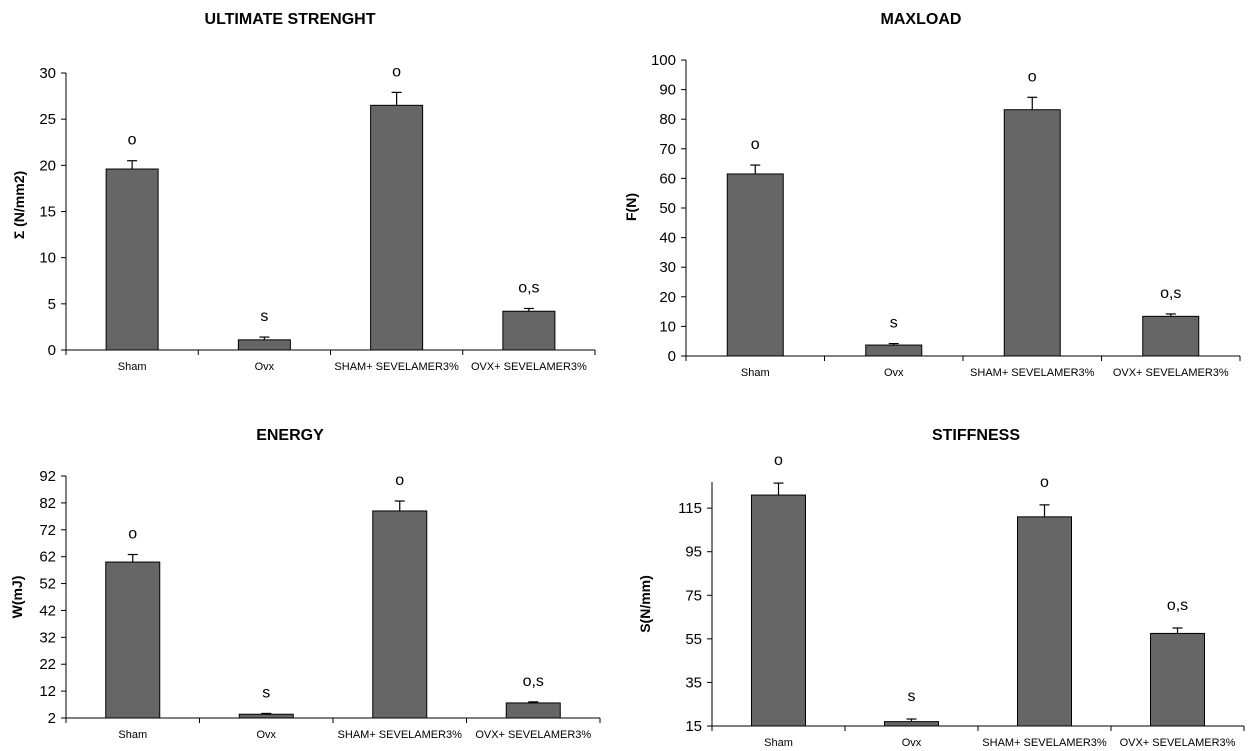 The image size is (1252, 751). Describe the element at coordinates (693, 639) in the screenshot. I see `y-tick-label: 55` at that location.